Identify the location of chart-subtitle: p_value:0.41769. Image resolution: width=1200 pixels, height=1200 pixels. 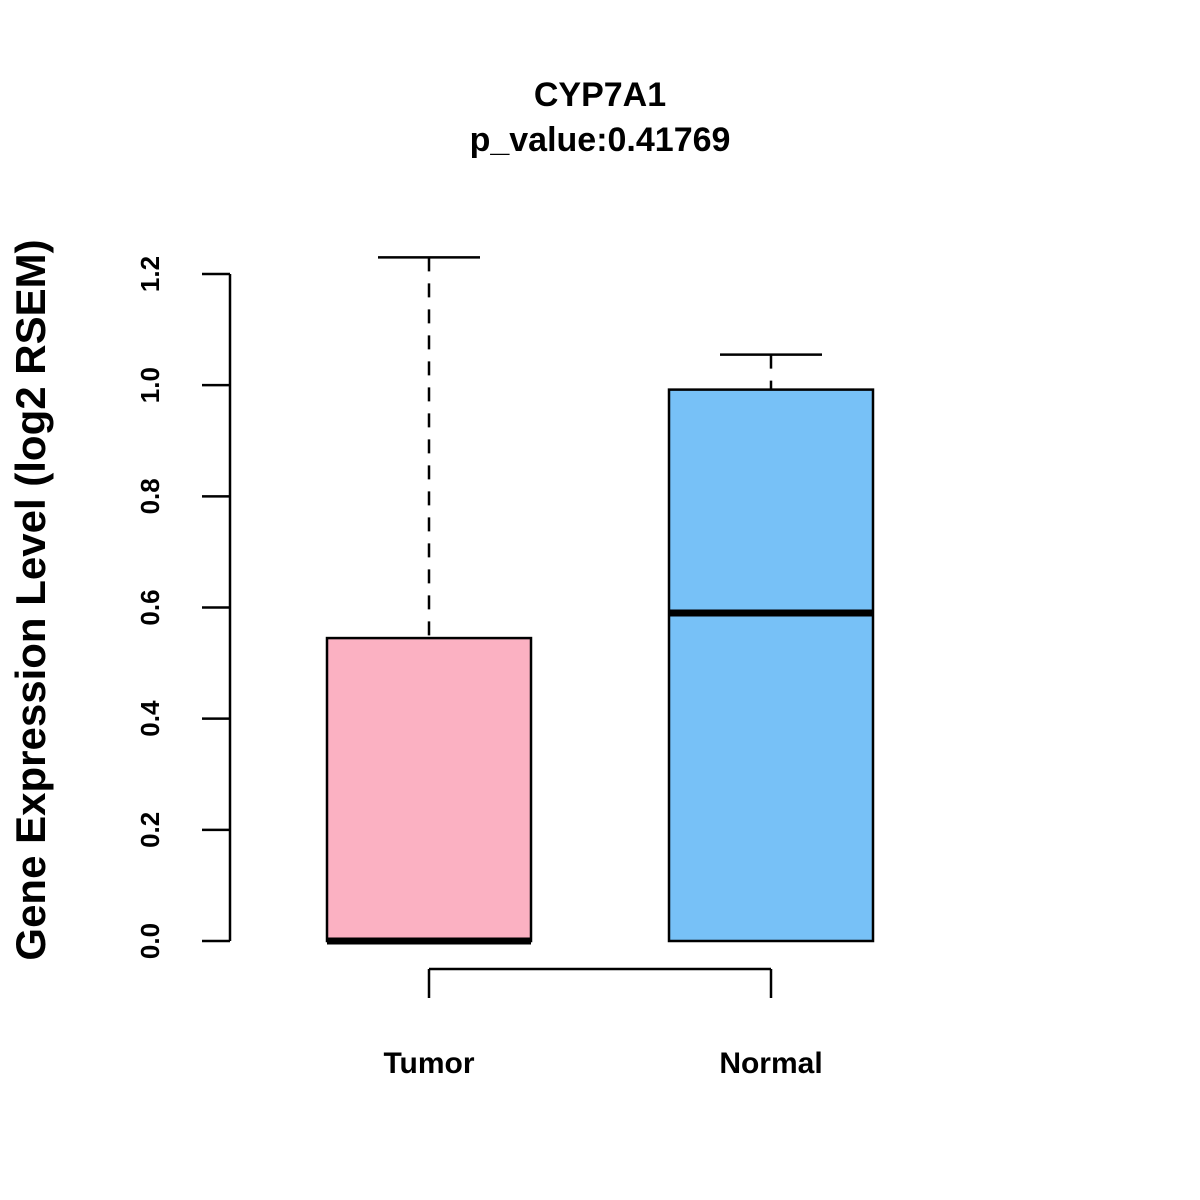
(600, 140).